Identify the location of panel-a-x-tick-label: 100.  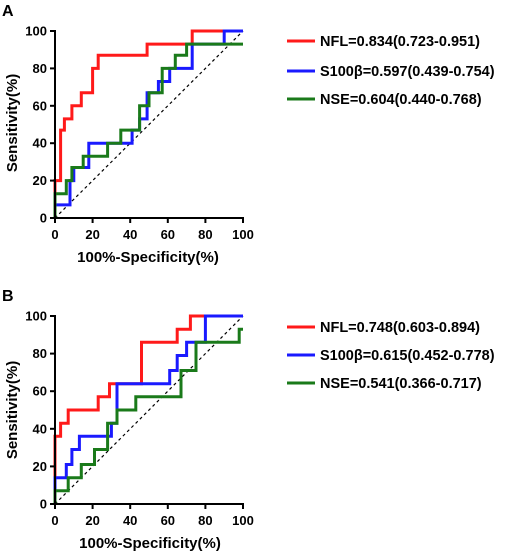
(243, 234).